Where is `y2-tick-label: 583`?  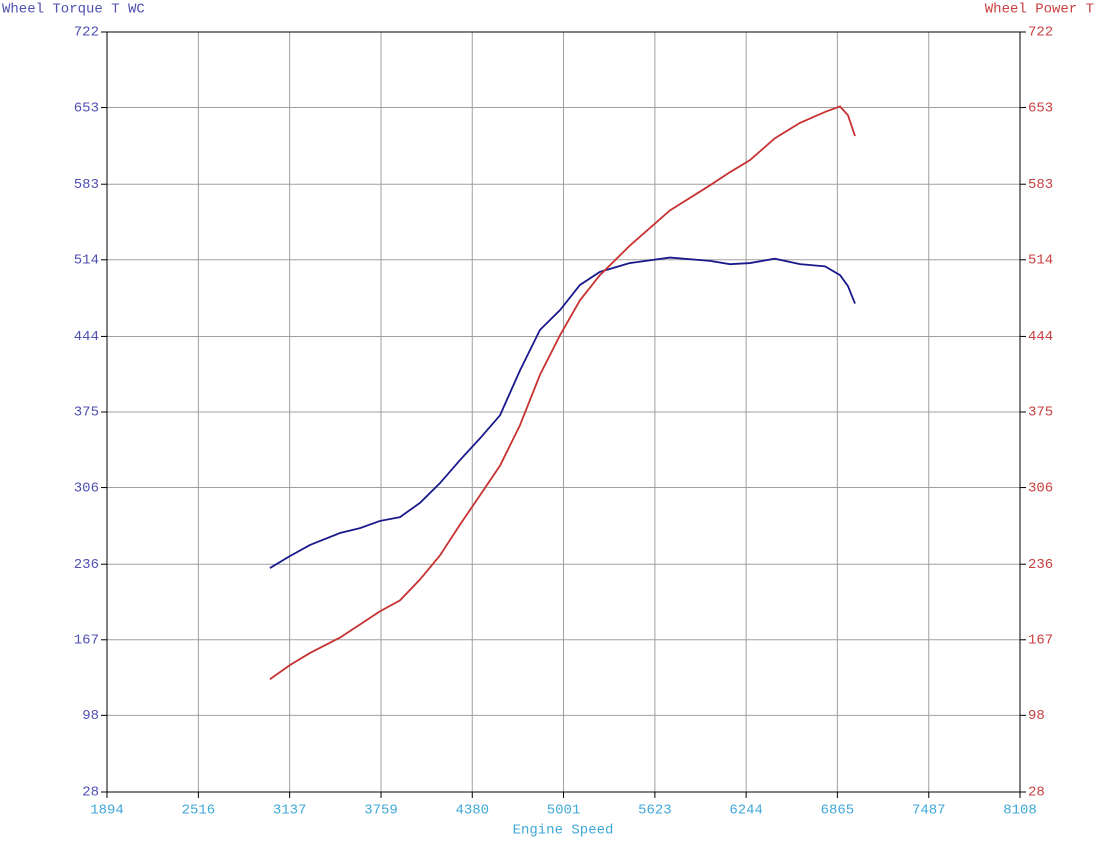
y2-tick-label: 583 is located at coordinates (1040, 185).